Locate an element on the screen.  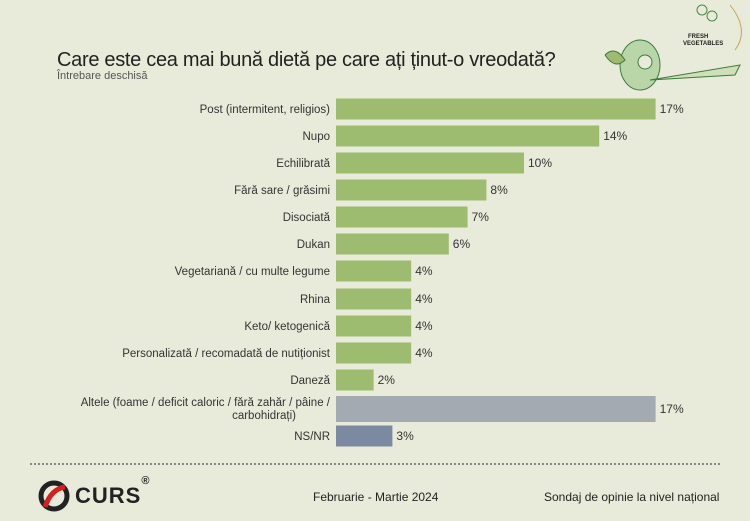
separator is located at coordinates (375, 464).